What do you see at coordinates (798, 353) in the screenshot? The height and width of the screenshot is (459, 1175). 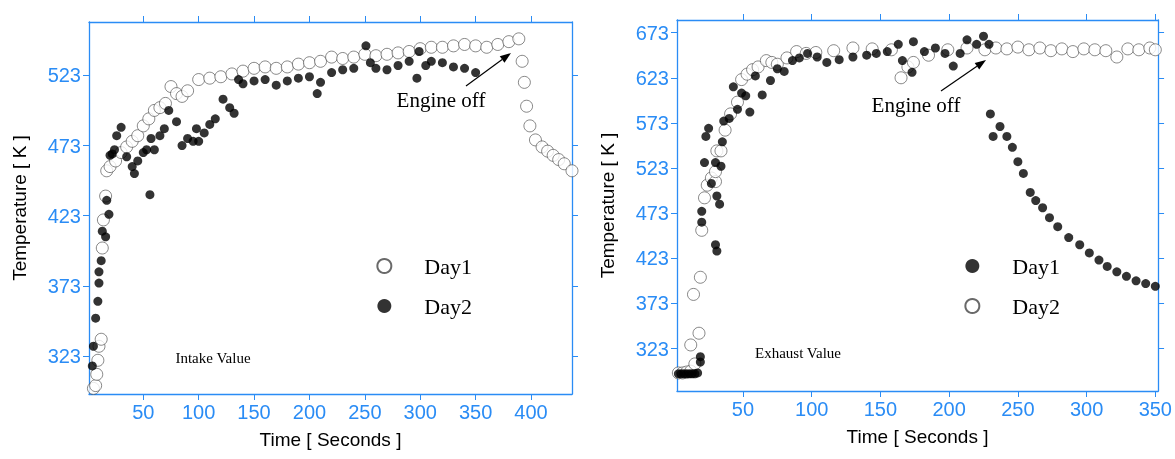 I see `annotation: Exhaust Value` at bounding box center [798, 353].